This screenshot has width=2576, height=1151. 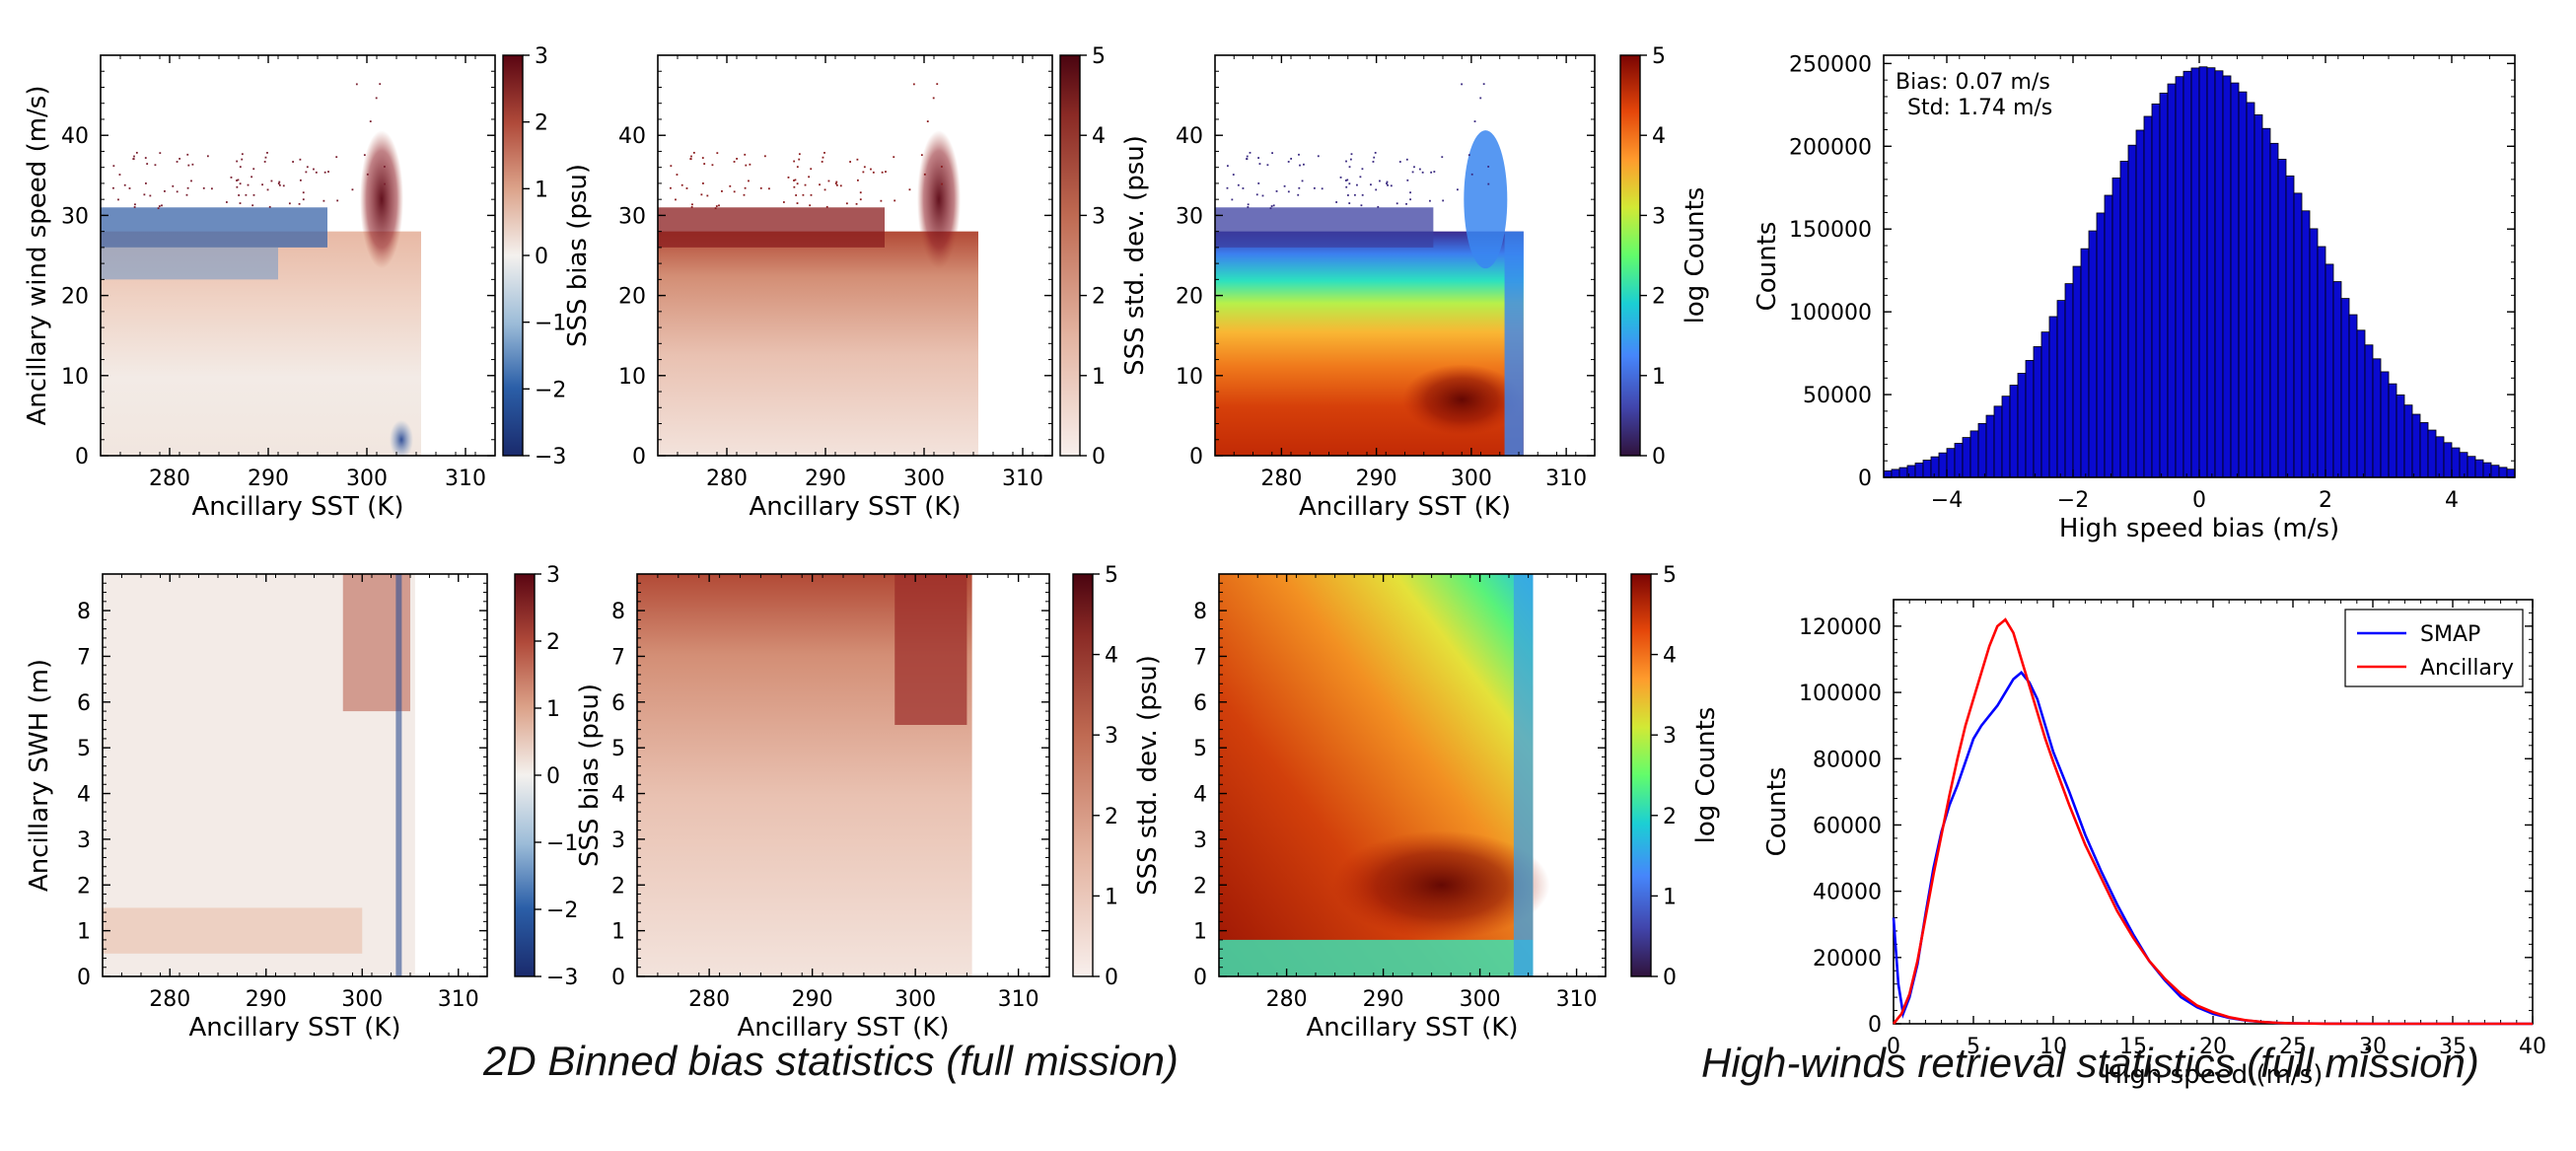 What do you see at coordinates (1369, 270) in the screenshot?
I see `heatmap-count-wind` at bounding box center [1369, 270].